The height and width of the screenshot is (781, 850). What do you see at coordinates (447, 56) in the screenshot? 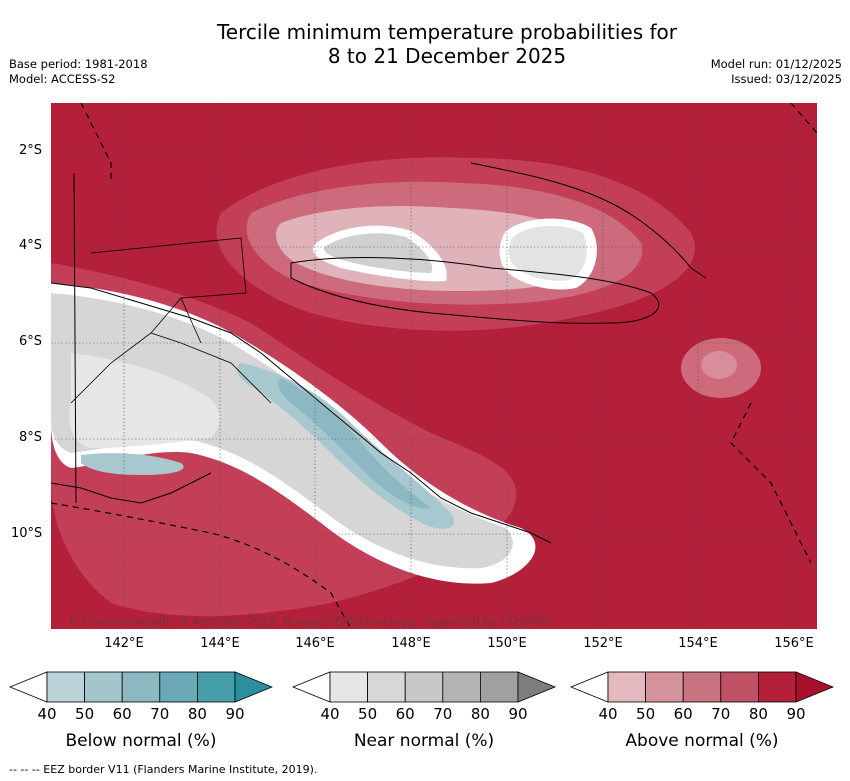
I see `title-line-2: 8 to 21 December 2025` at bounding box center [447, 56].